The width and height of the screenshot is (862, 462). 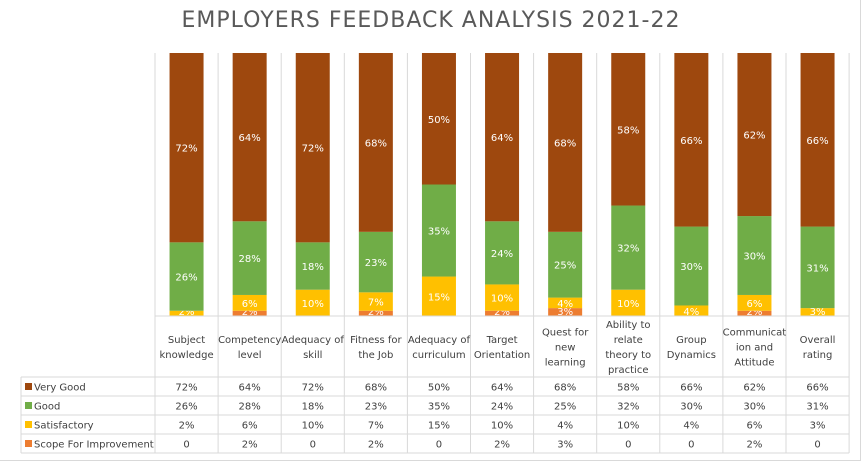 I want to click on data-label: 64%, so click(x=250, y=138).